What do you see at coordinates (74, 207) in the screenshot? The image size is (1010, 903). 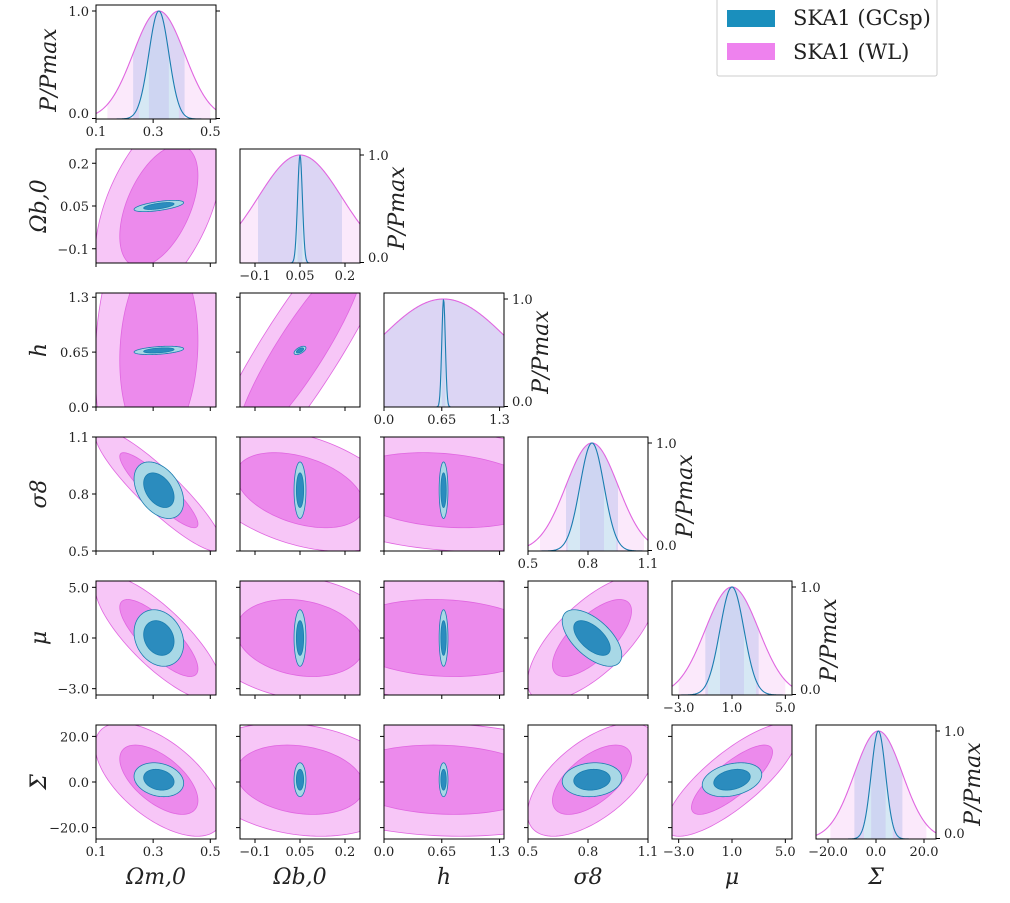 I see `y-tick-label: 0.05` at bounding box center [74, 207].